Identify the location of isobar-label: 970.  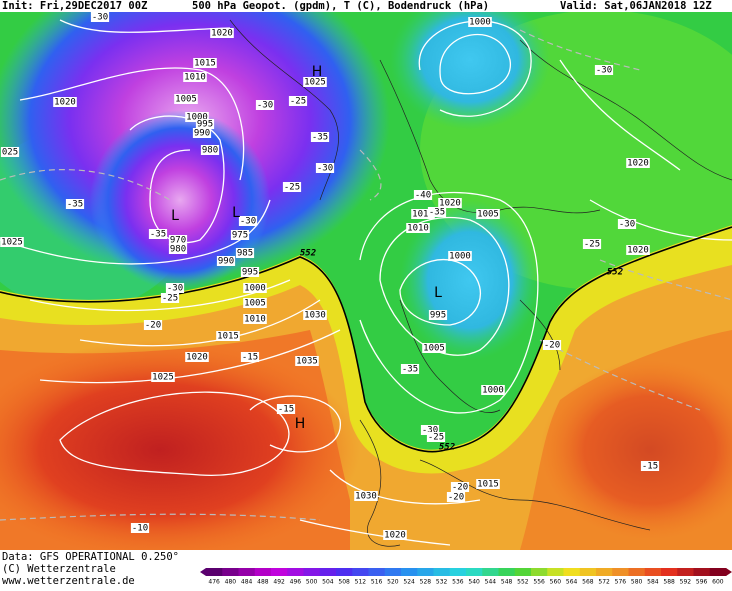
(178, 241).